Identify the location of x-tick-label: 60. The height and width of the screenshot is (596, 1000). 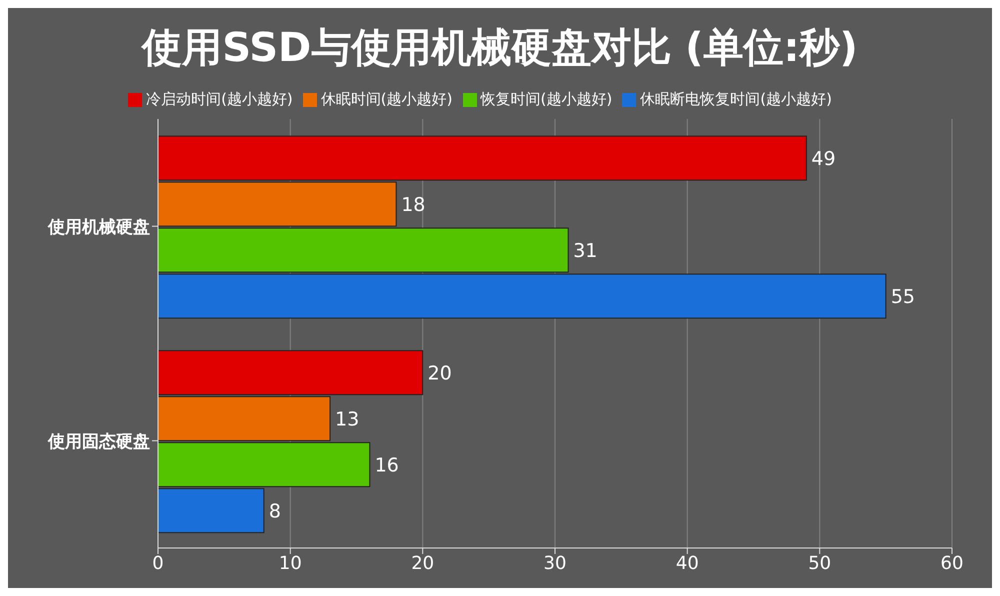
(952, 563).